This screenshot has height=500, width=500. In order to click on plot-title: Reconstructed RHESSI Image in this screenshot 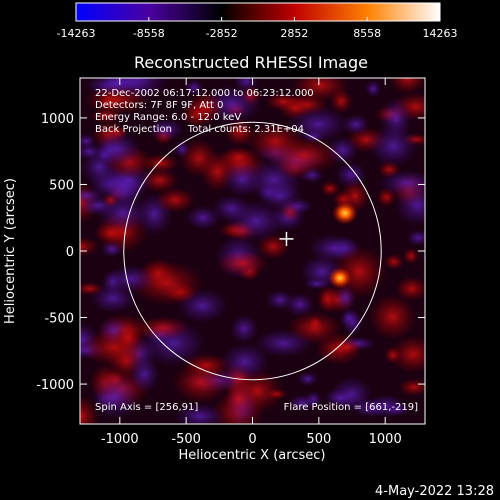, I will do `click(251, 62)`.